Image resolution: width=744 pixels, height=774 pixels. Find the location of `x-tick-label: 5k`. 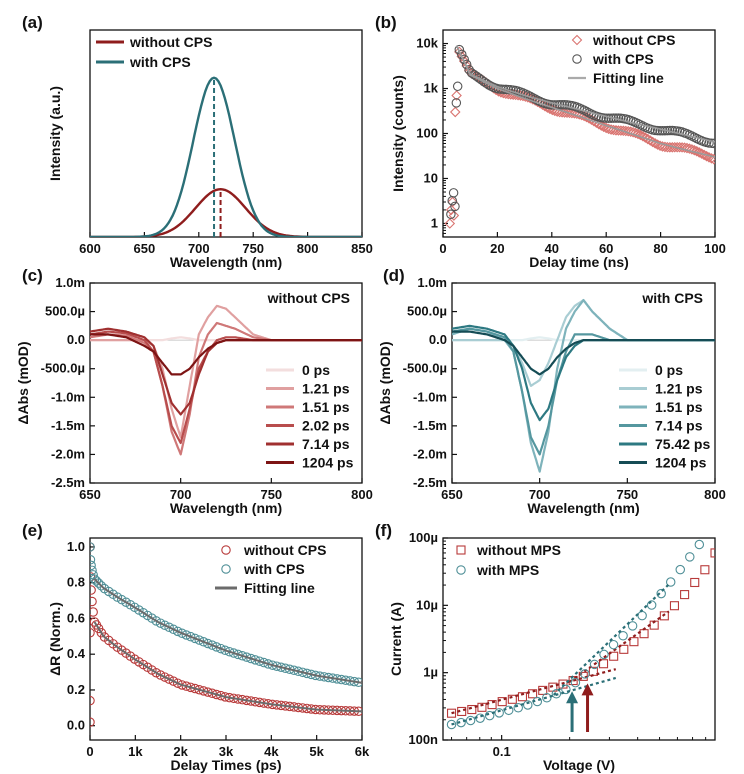

x-tick-label: 5k is located at coordinates (316, 751).